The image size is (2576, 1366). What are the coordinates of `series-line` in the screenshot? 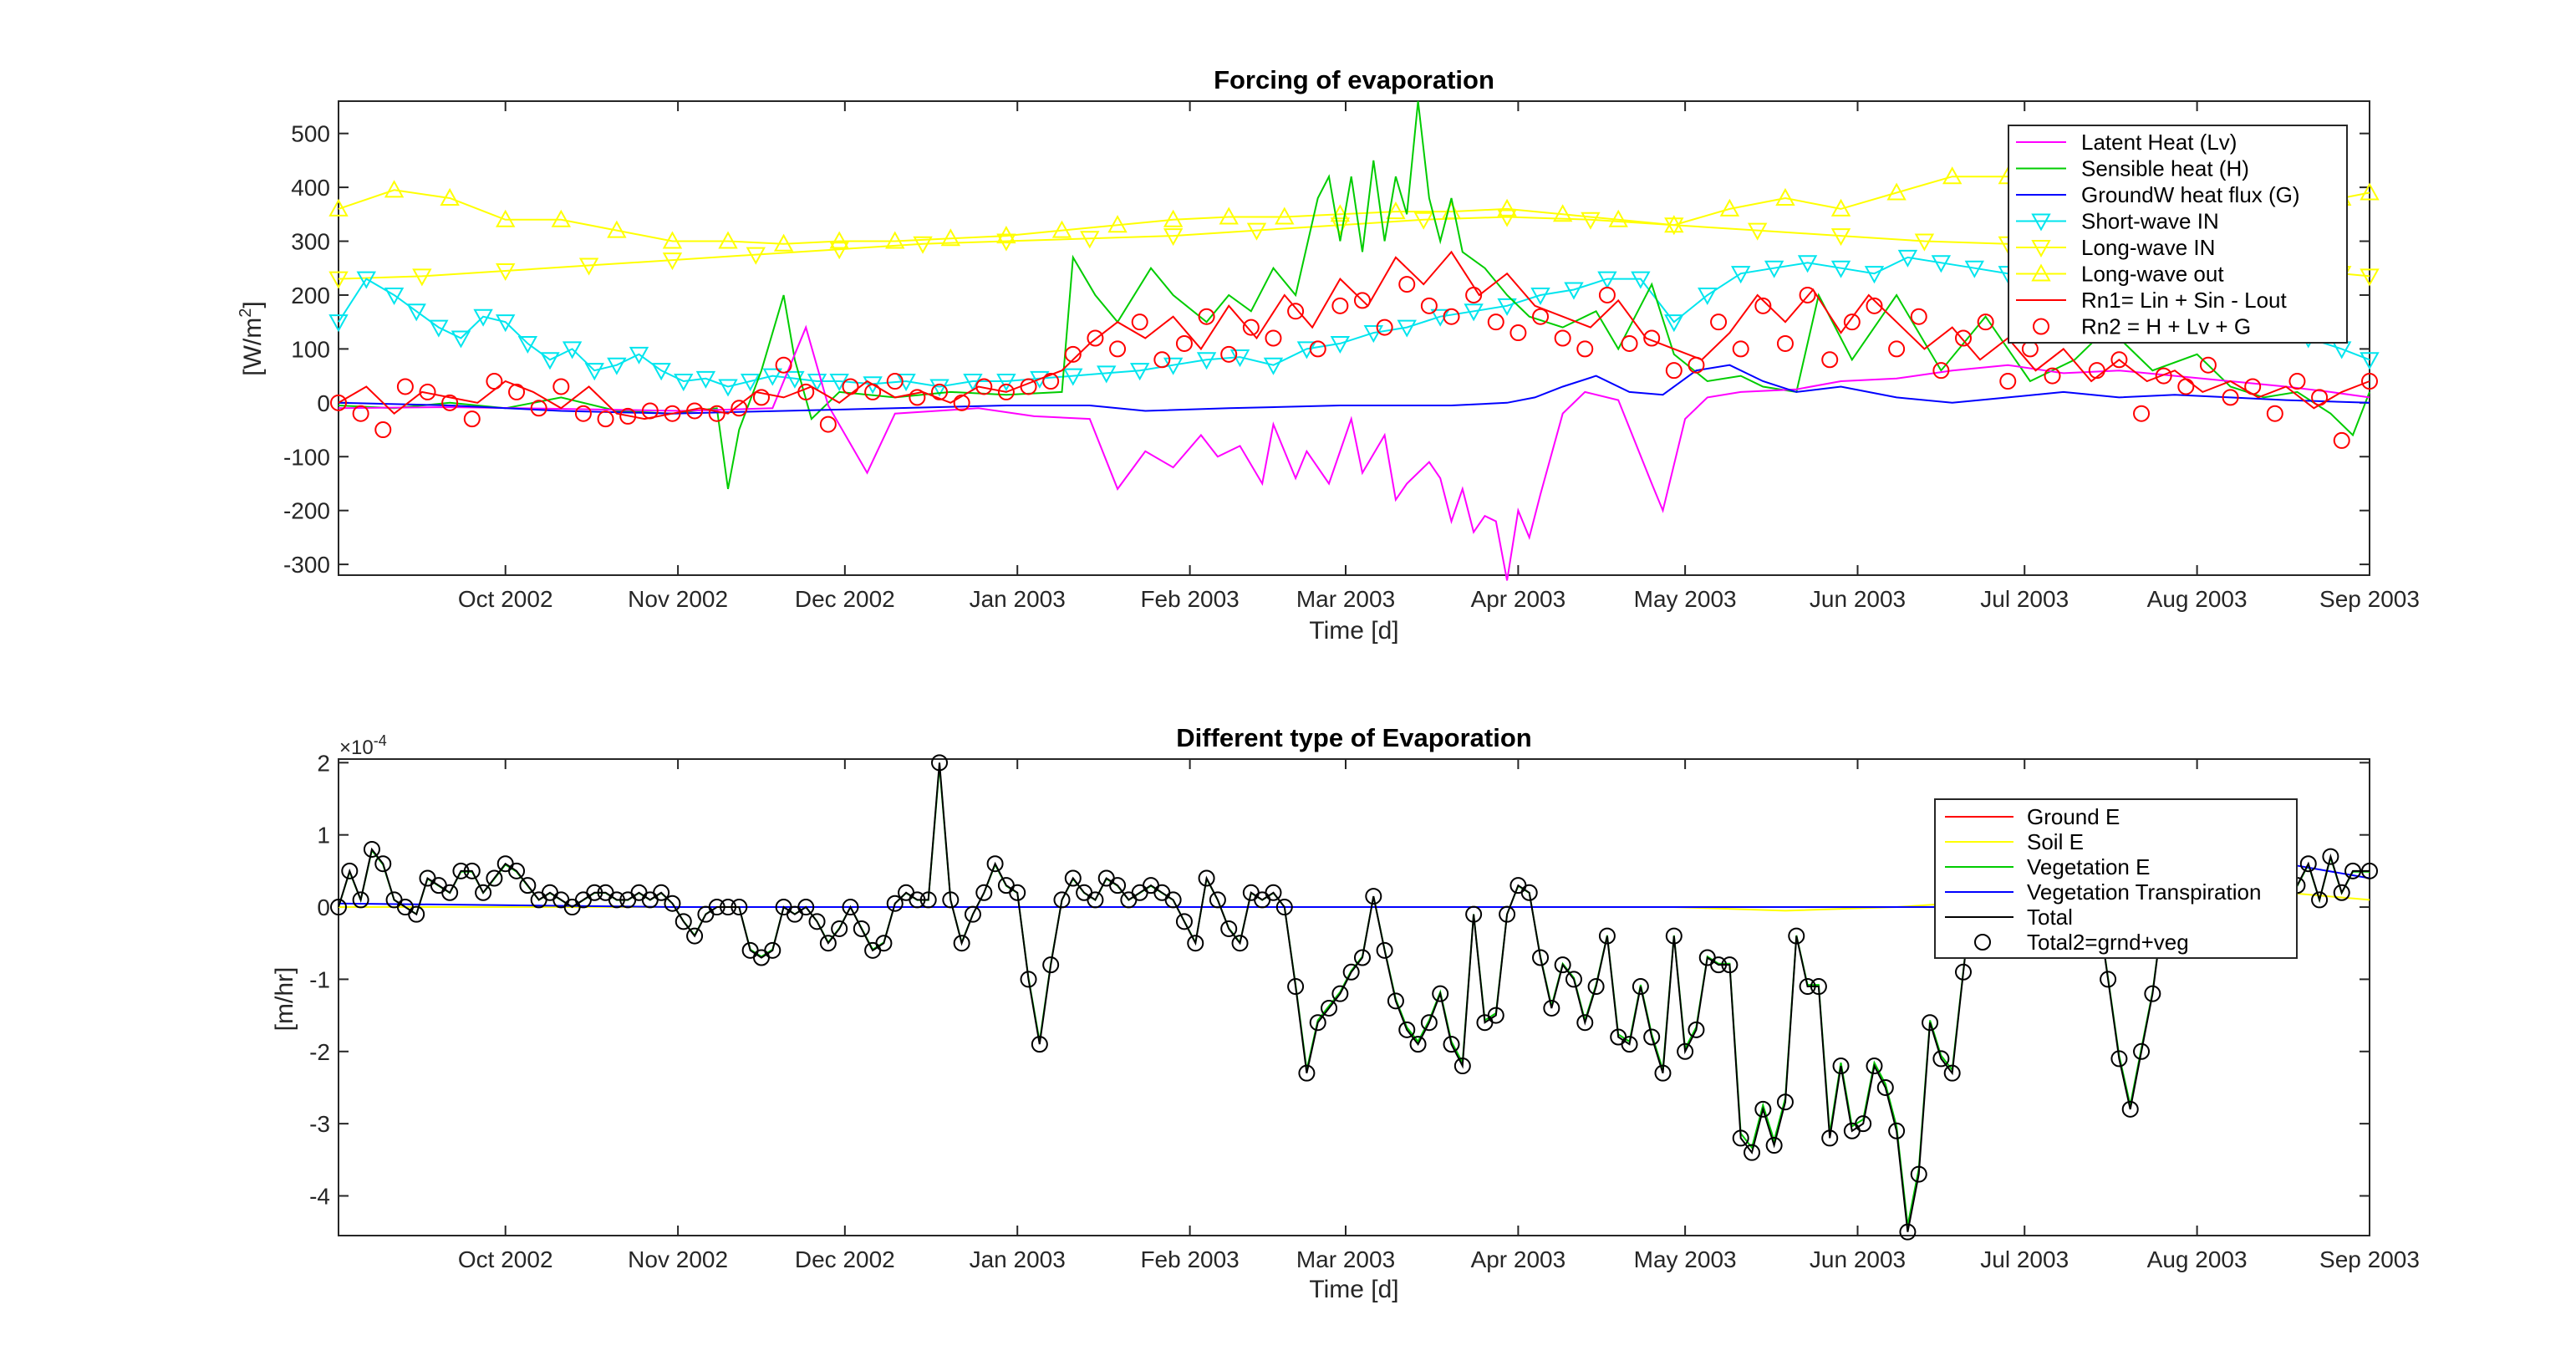 It's located at (1354, 452).